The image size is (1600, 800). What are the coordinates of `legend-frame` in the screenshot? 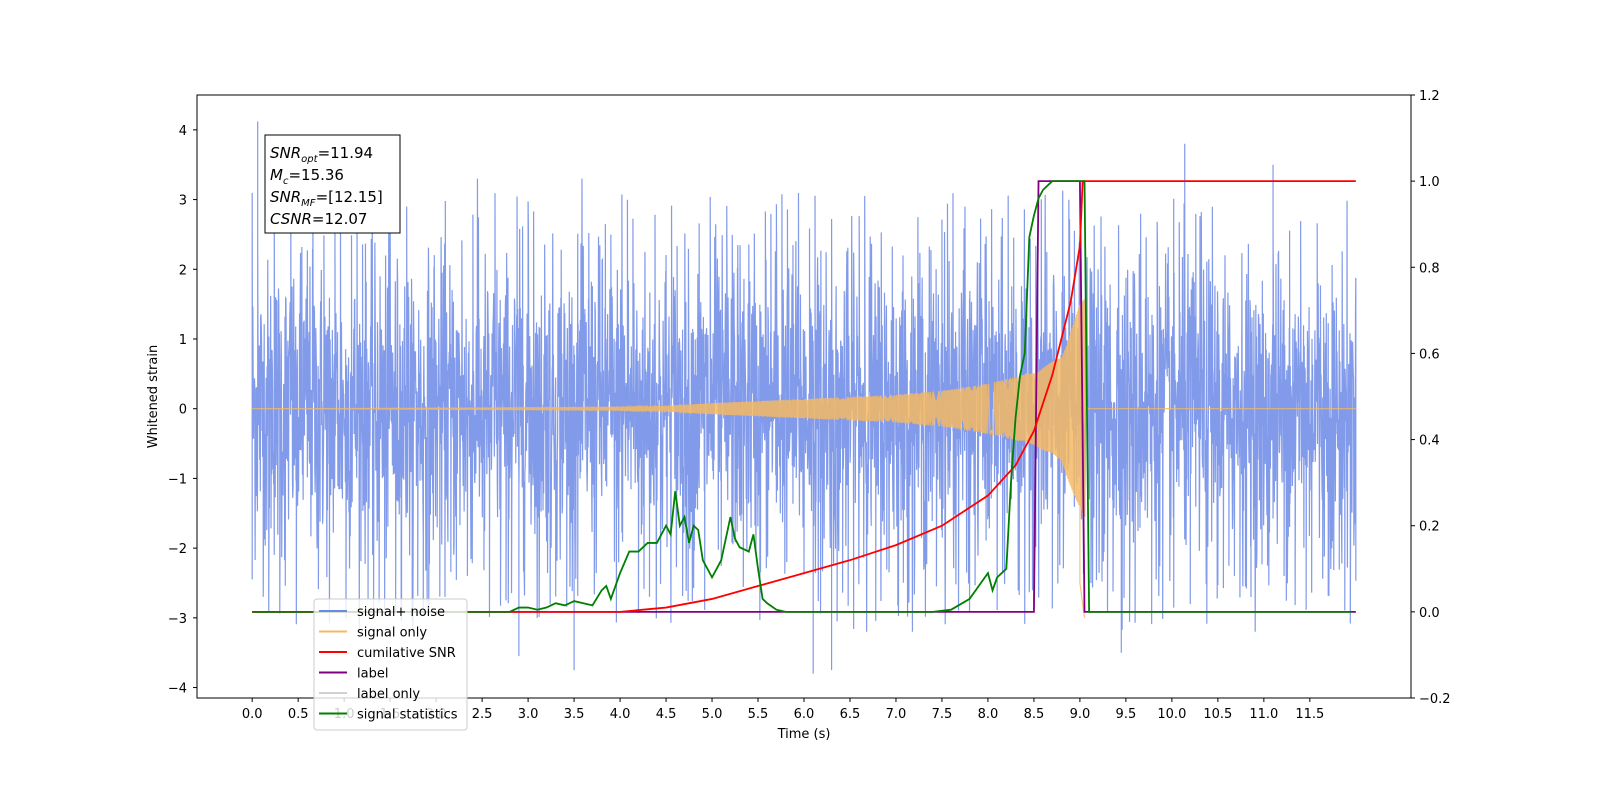 It's located at (390, 664).